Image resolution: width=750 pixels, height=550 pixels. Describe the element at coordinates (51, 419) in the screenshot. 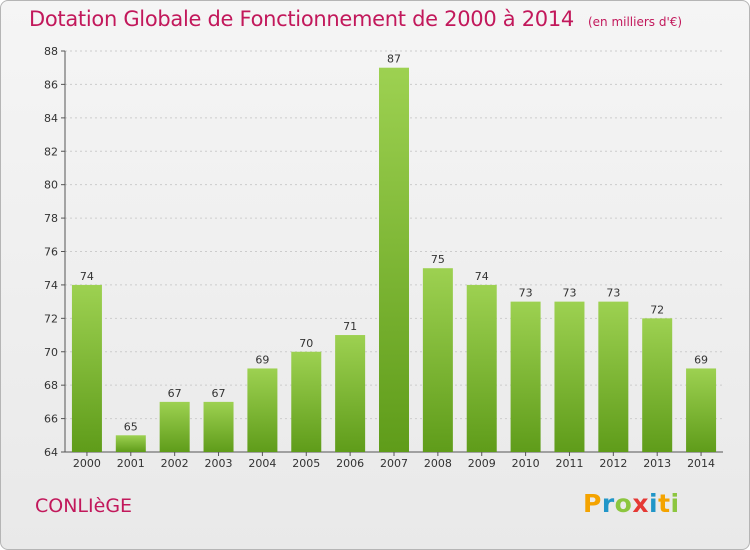

I see `y-tick-label: 66` at that location.